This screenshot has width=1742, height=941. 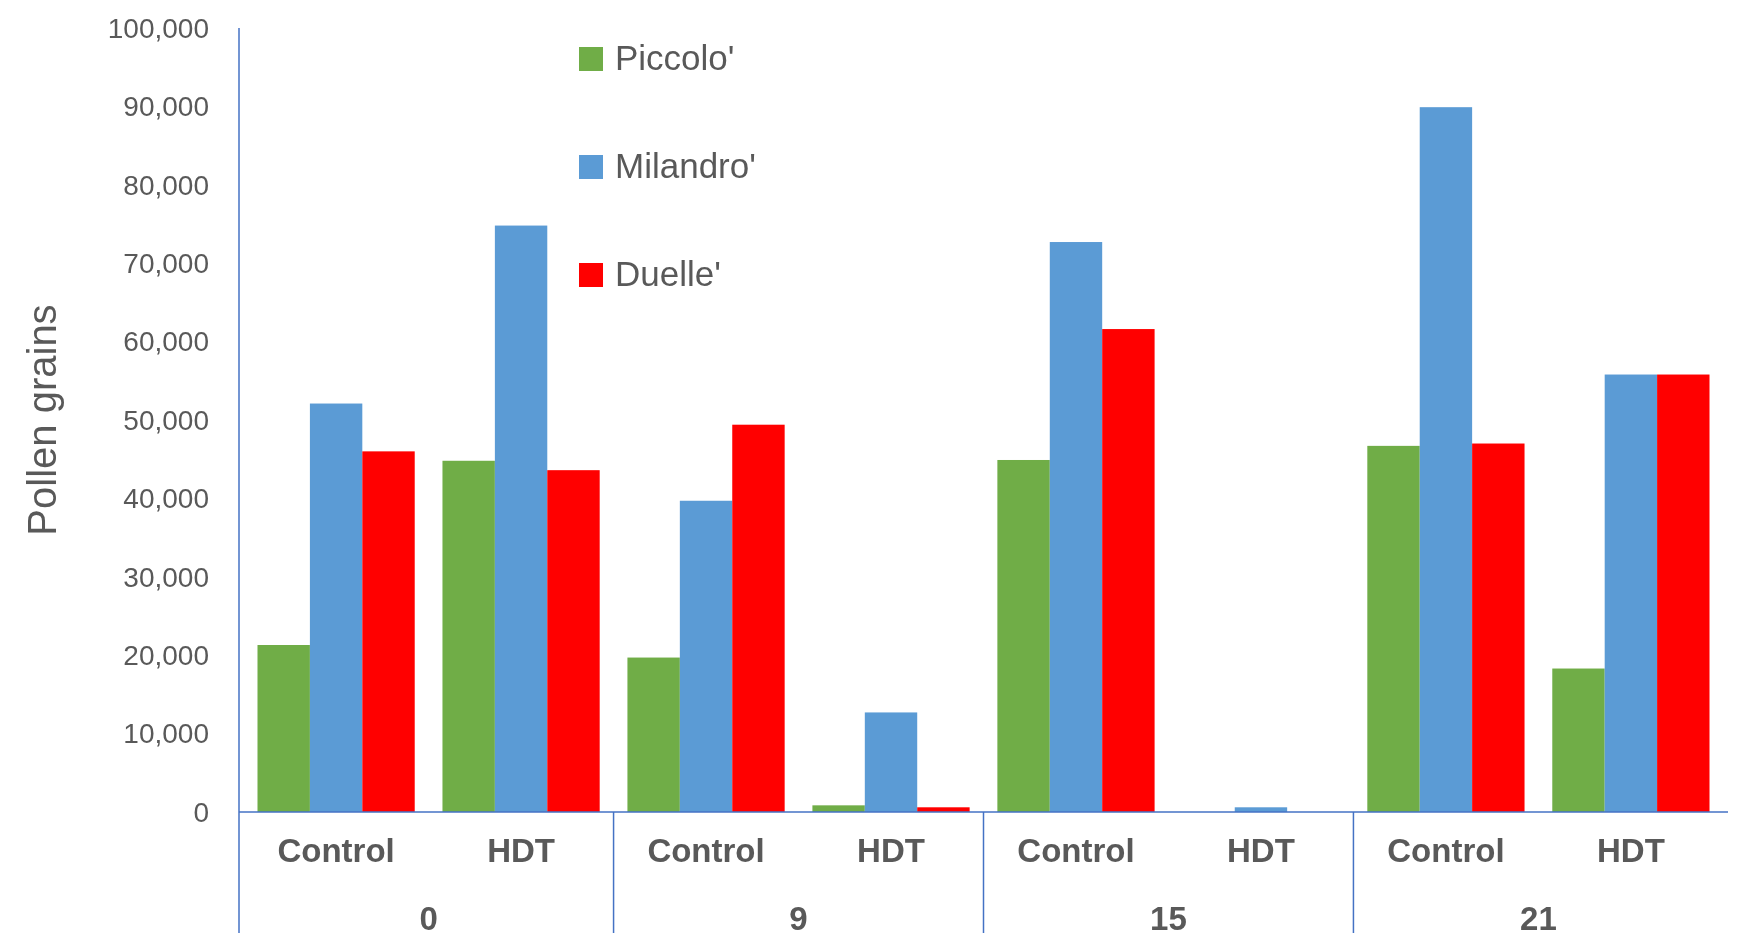 What do you see at coordinates (166, 734) in the screenshot?
I see `y-tick-label: 10,000` at bounding box center [166, 734].